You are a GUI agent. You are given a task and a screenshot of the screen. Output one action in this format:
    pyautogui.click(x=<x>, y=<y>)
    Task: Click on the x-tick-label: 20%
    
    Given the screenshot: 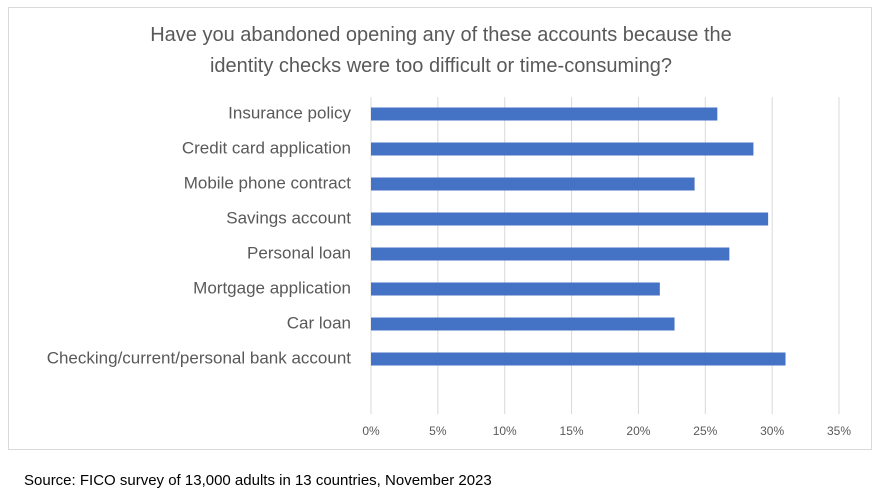 What is the action you would take?
    pyautogui.click(x=638, y=431)
    